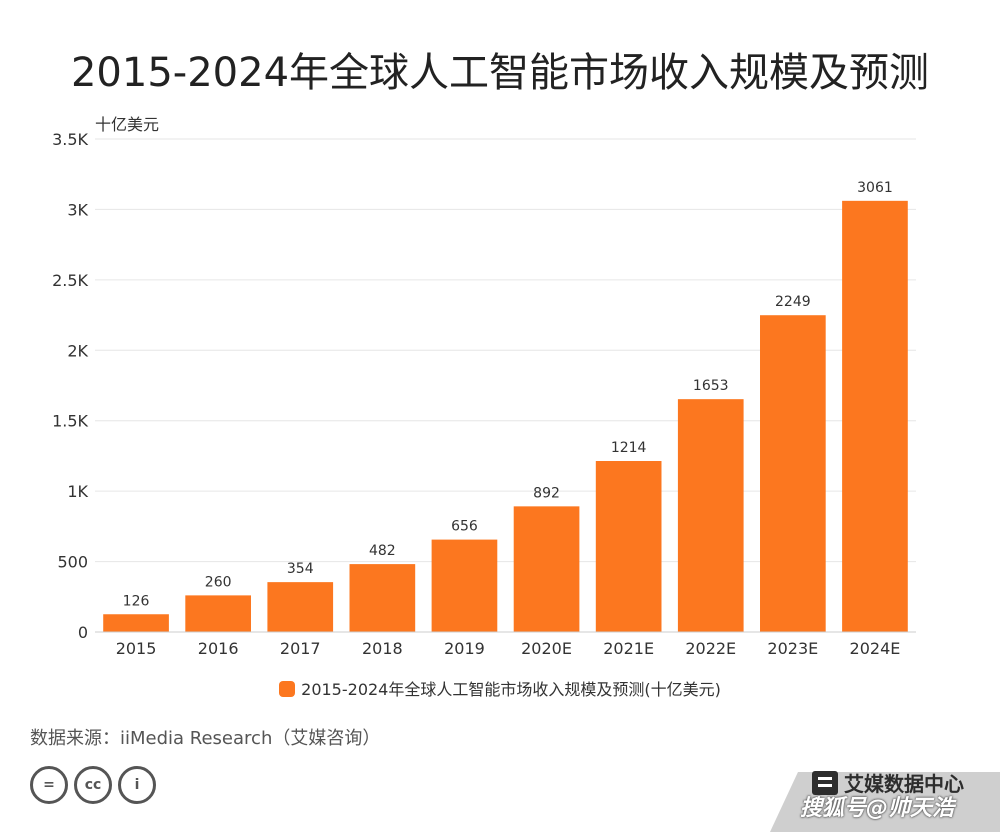 This screenshot has width=1000, height=832. What do you see at coordinates (136, 601) in the screenshot?
I see `data-label: 126` at bounding box center [136, 601].